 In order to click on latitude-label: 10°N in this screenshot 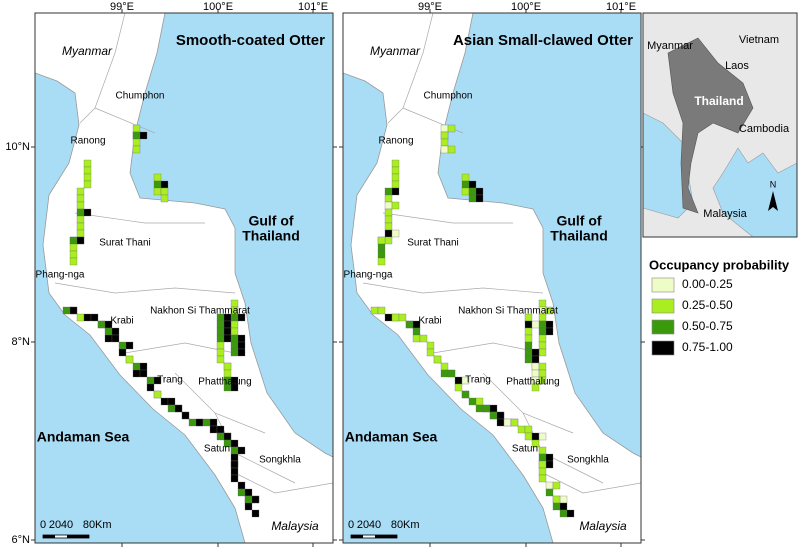, I will do `click(17, 147)`.